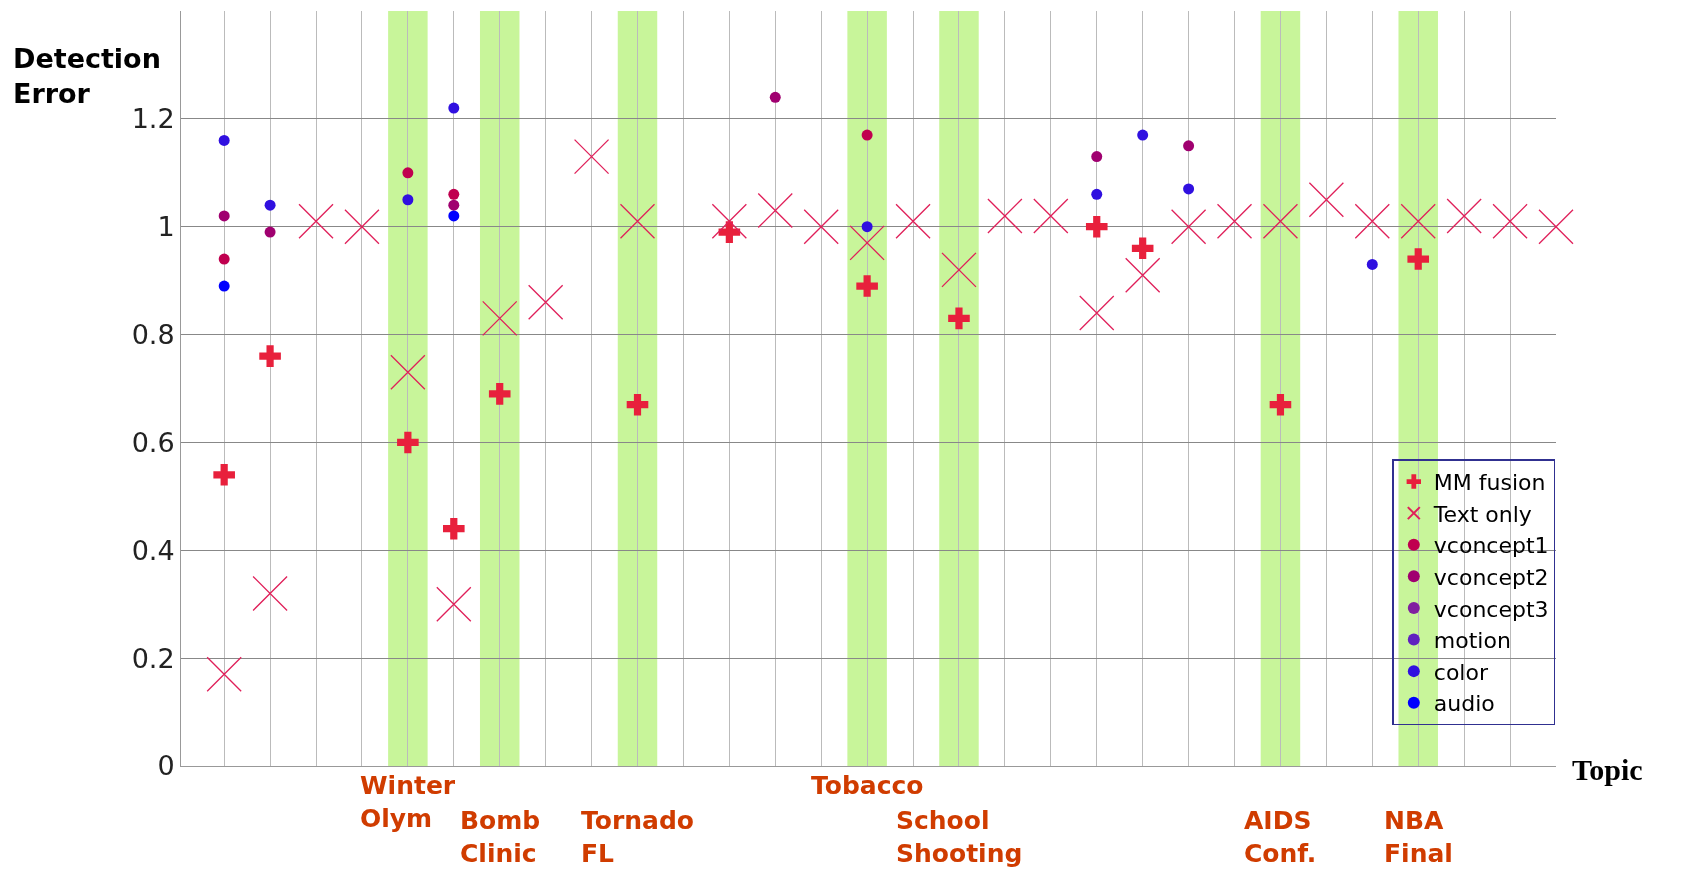  Describe the element at coordinates (153, 442) in the screenshot. I see `y-tick-label: 0.6` at that location.